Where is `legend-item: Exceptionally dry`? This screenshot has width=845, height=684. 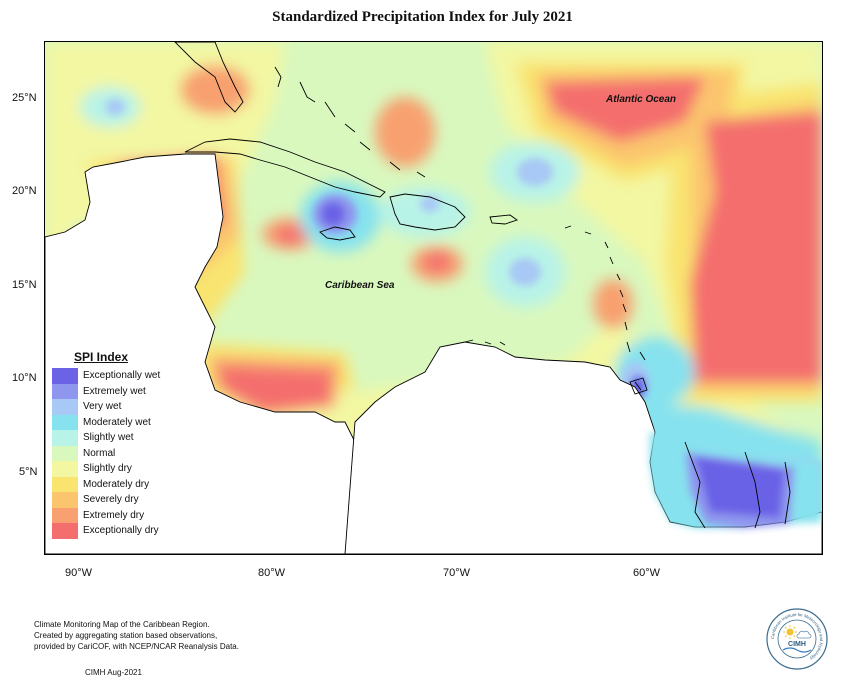
legend-item: Exceptionally dry is located at coordinates (112, 531).